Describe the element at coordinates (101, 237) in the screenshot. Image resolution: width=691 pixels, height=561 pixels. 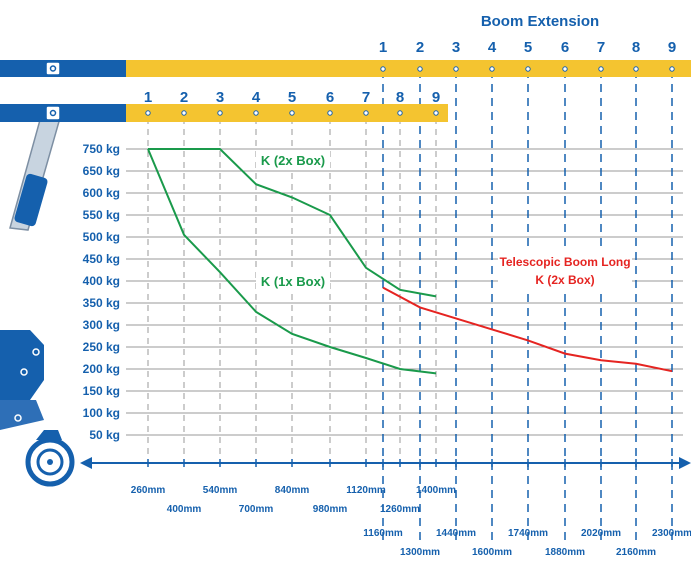
I see `y-tick-label: 500 kg` at that location.